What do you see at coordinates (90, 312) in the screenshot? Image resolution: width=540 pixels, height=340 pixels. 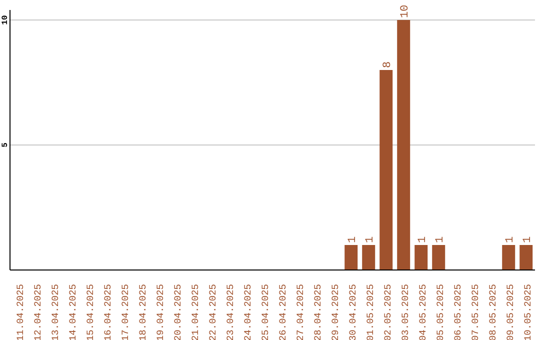 I see `x-tick-label: 15.04.2025` at bounding box center [90, 312].